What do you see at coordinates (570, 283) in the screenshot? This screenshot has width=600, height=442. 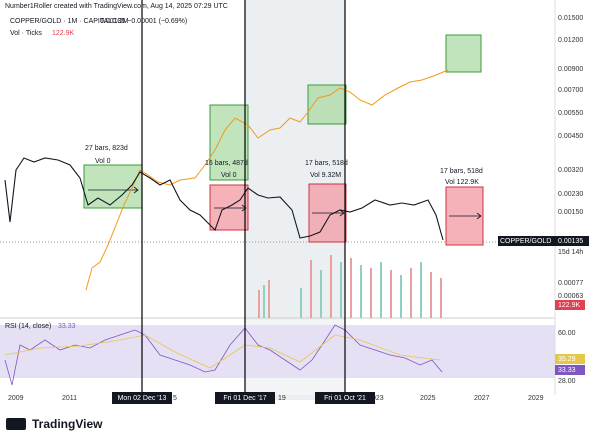 I see `price-label: 0.00077` at bounding box center [570, 283].